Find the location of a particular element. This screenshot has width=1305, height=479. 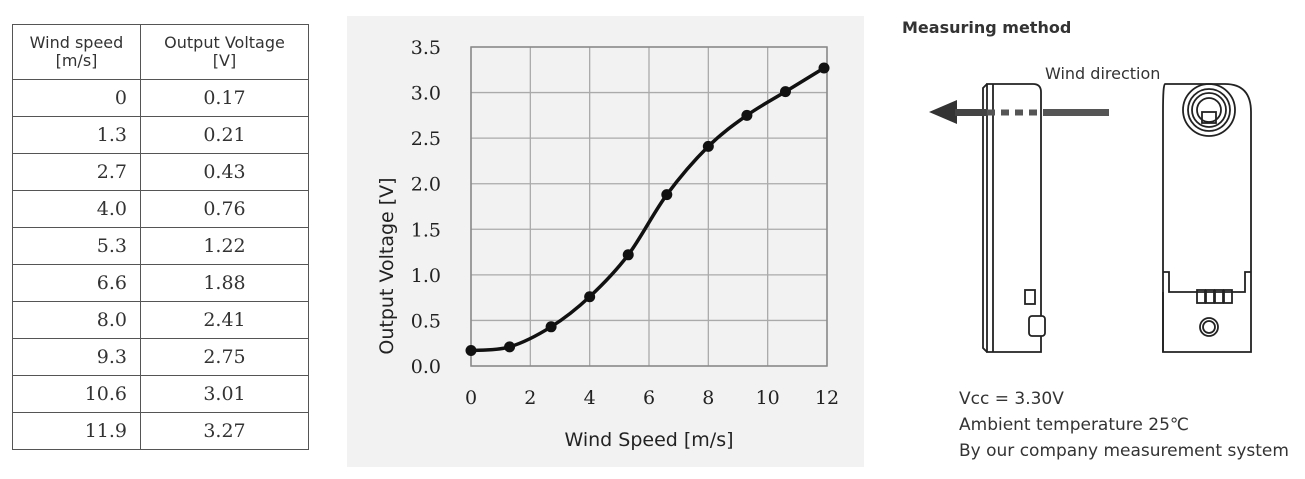

header-output-voltage-line1: Output Voltage is located at coordinates (224, 42).